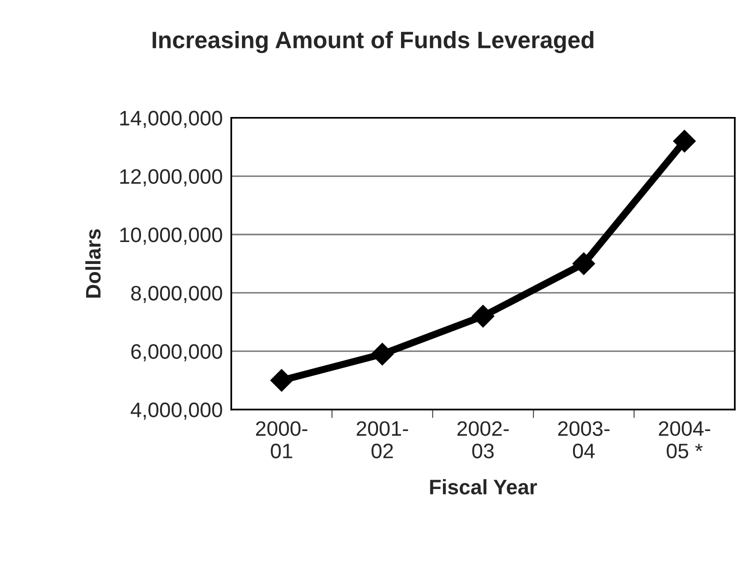 Image resolution: width=746 pixels, height=561 pixels. I want to click on y-tick-label: 12,000,000, so click(171, 177).